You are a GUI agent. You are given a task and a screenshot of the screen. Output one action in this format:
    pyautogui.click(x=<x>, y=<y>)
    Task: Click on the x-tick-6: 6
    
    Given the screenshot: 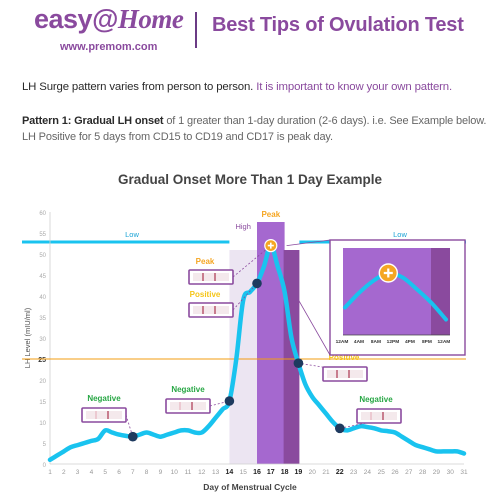 What is the action you would take?
    pyautogui.click(x=119, y=472)
    